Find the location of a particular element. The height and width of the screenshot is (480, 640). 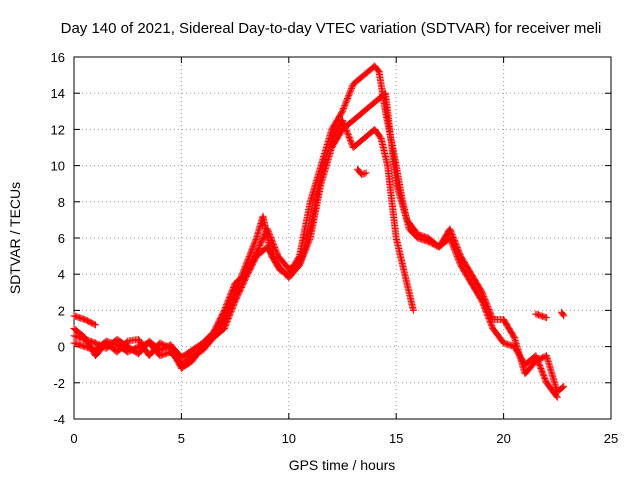

x-axis-label: GPS time / hours is located at coordinates (342, 465).